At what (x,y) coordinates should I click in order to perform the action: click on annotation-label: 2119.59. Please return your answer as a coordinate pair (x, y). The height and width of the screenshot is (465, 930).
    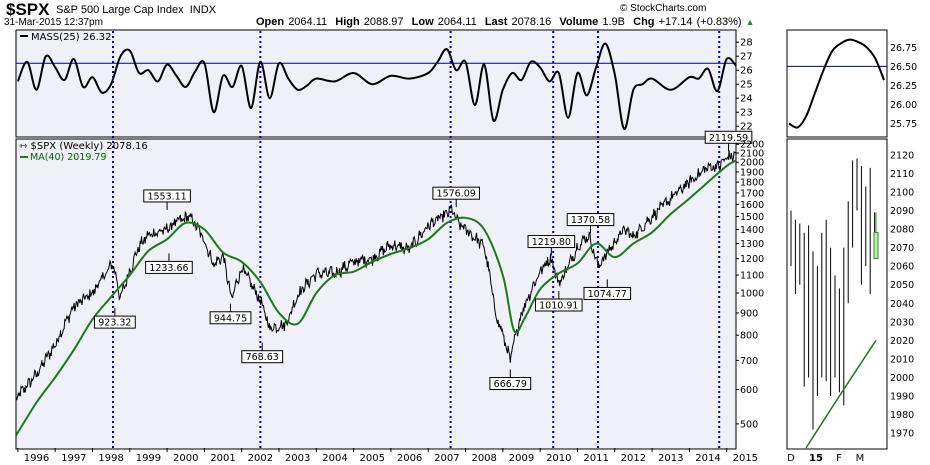
    Looking at the image, I should click on (728, 138).